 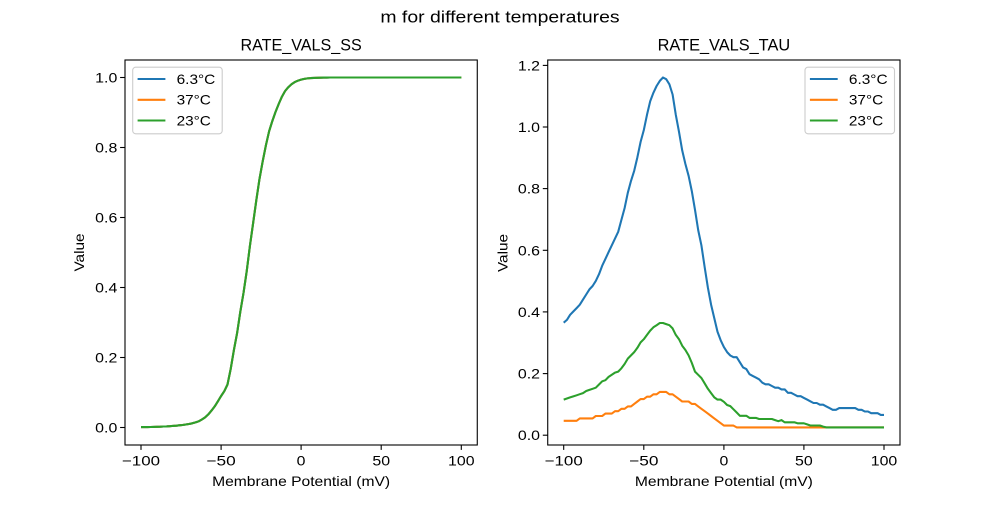 What do you see at coordinates (499, 17) in the screenshot?
I see `svg-text: m for different temperatures` at bounding box center [499, 17].